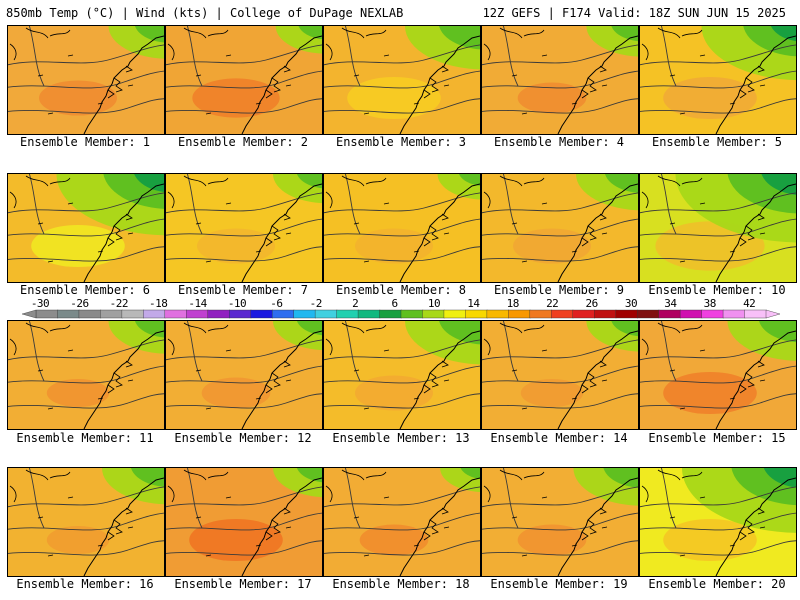  I want to click on colorbar-tick-label: 38, so click(710, 303).